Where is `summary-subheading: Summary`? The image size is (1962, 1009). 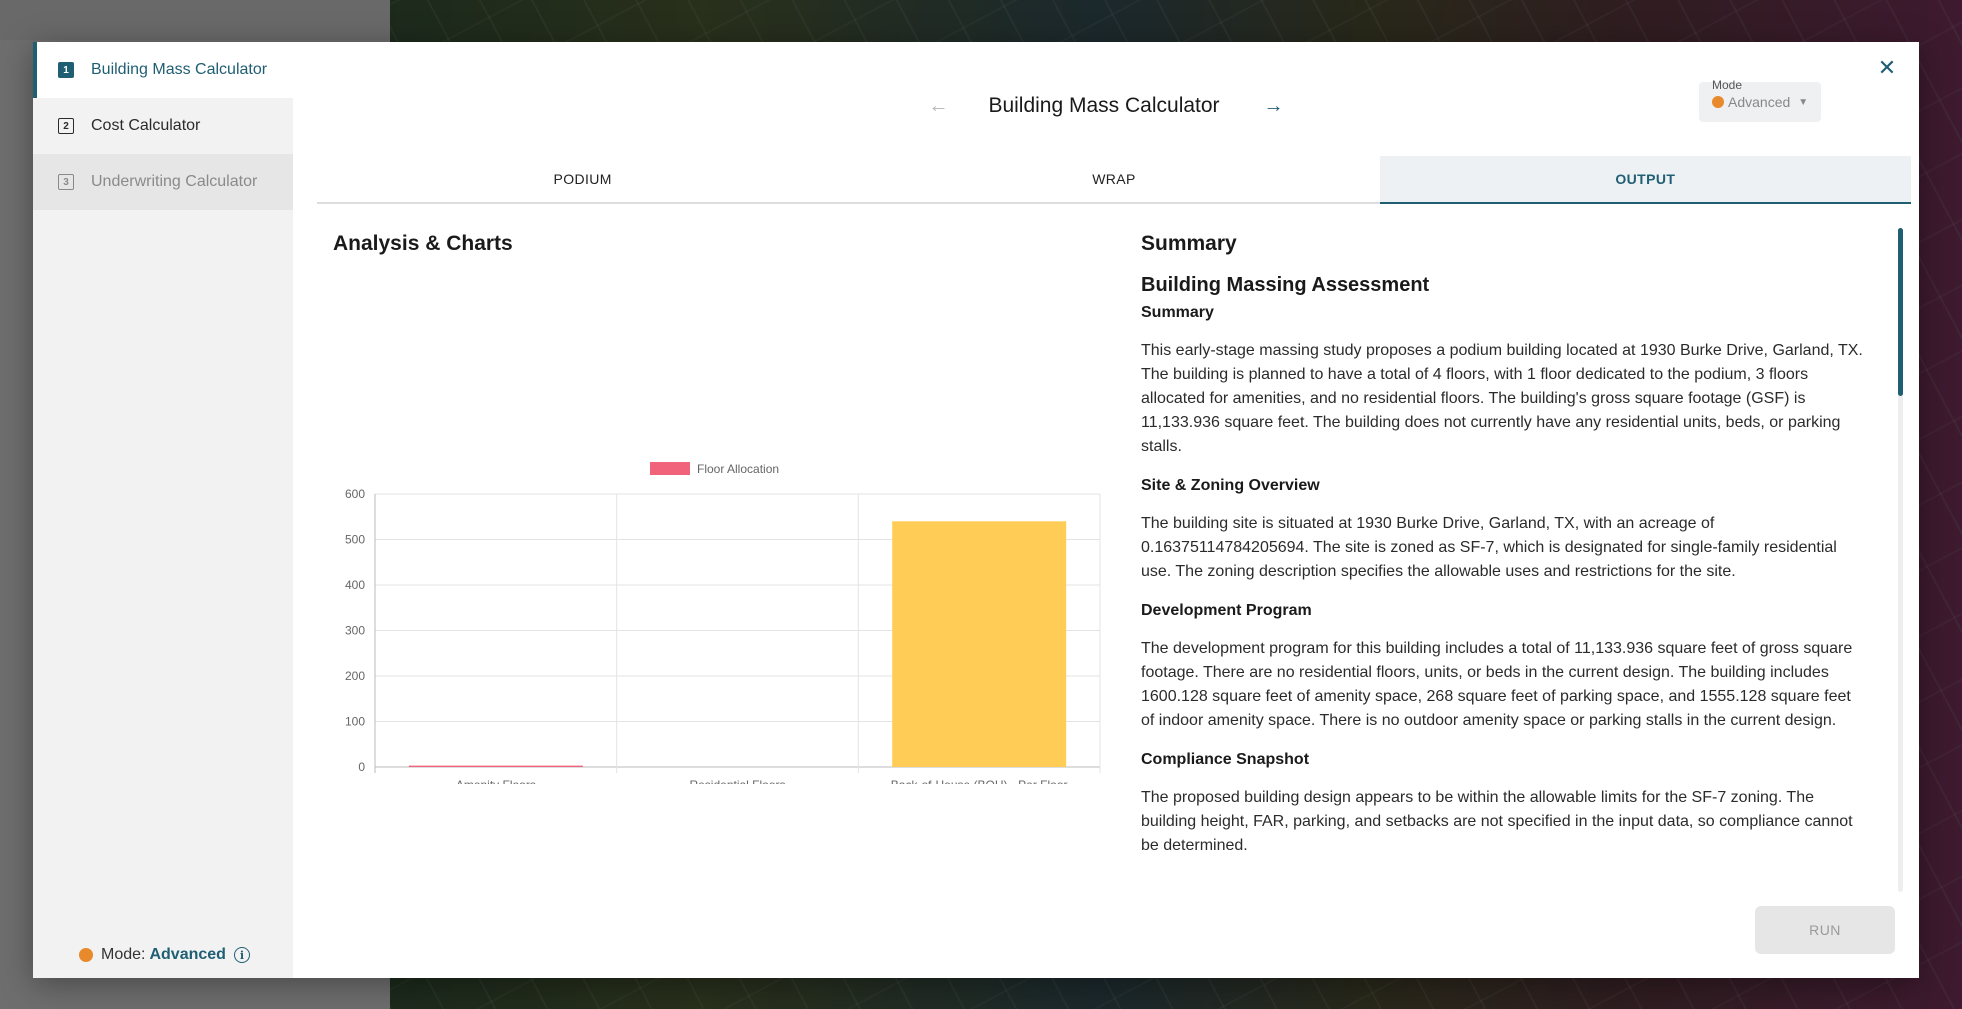
summary-subheading: Summary is located at coordinates (1177, 312).